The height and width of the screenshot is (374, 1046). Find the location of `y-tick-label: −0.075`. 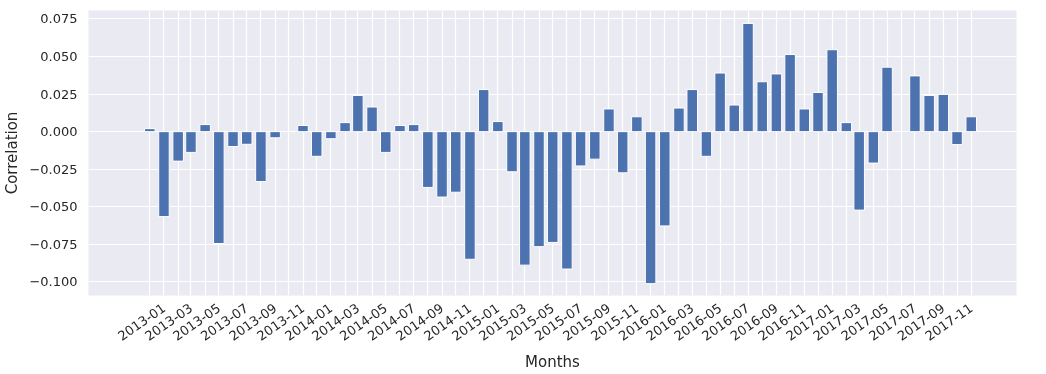

y-tick-label: −0.075 is located at coordinates (53, 244).